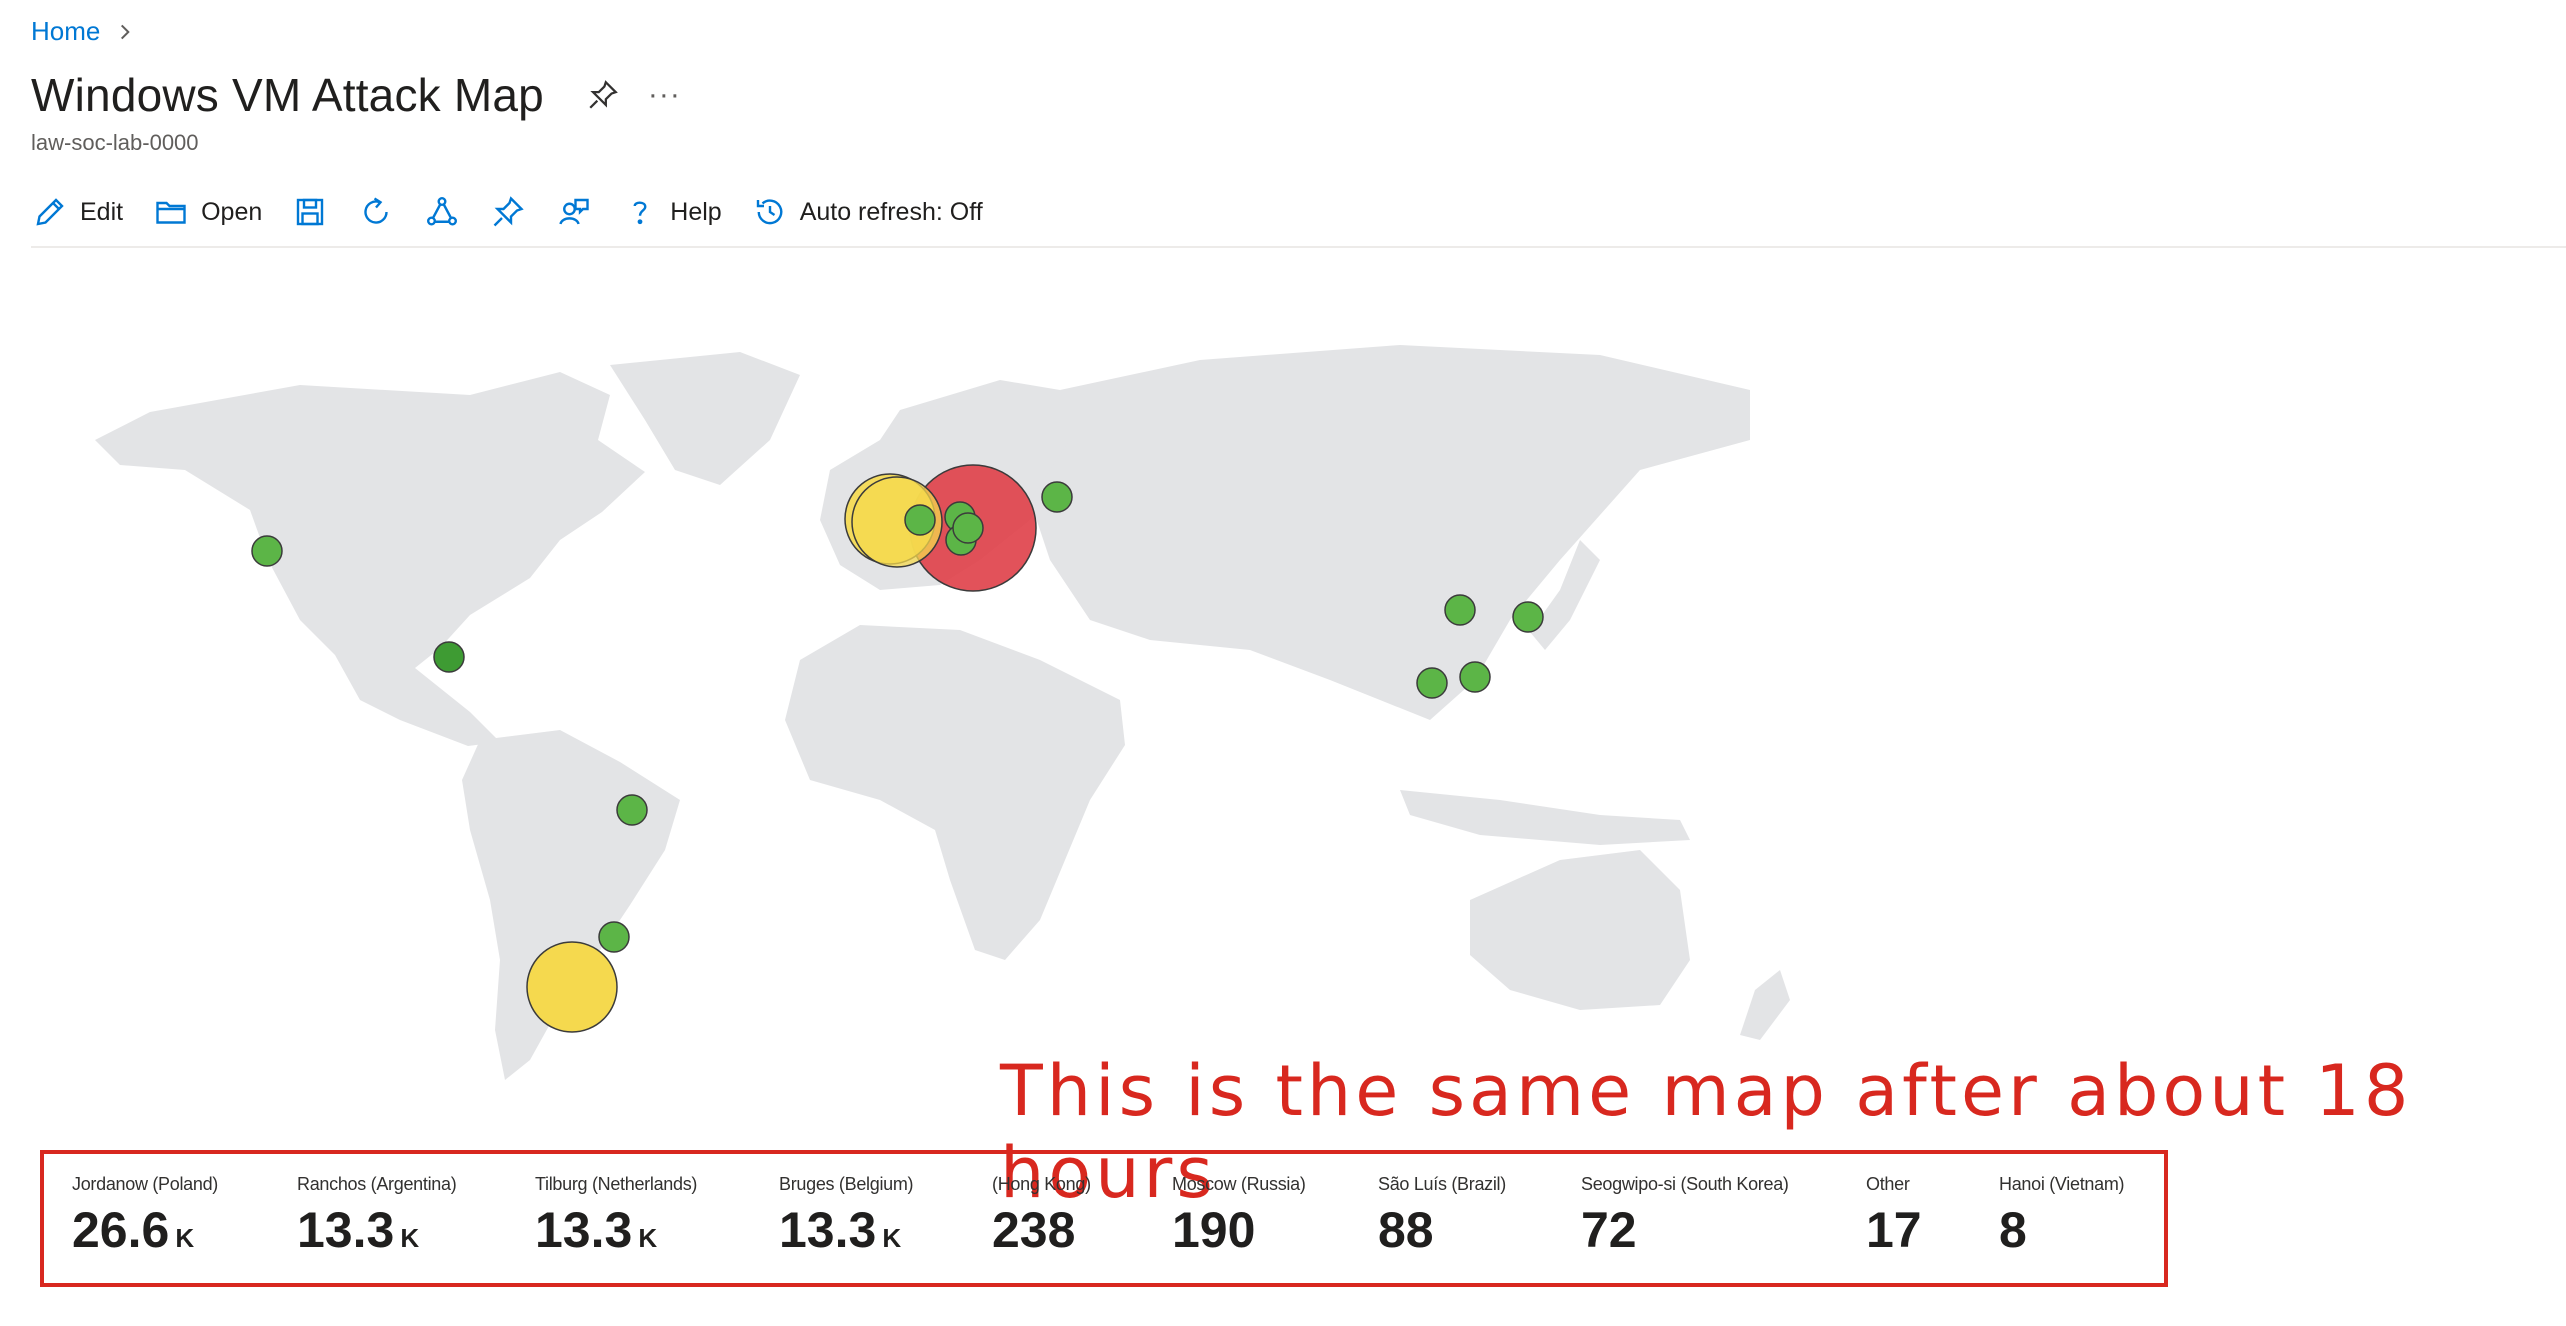  I want to click on person-feedback-icon, so click(574, 211).